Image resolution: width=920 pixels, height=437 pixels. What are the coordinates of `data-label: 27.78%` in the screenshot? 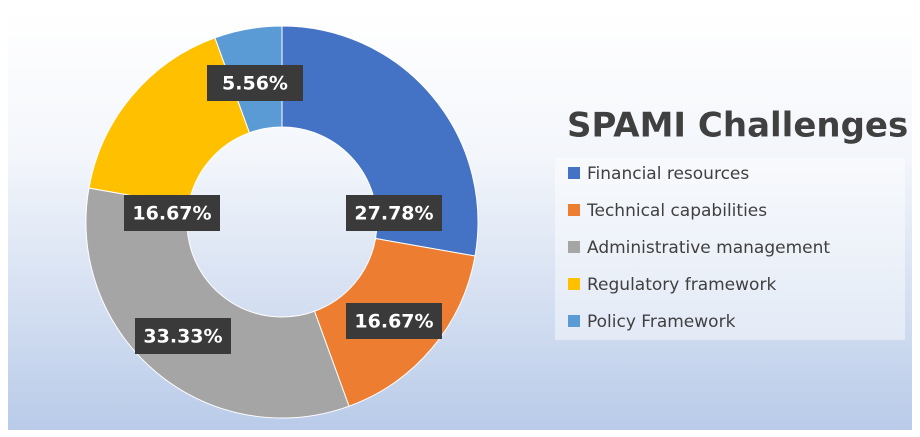 It's located at (393, 214).